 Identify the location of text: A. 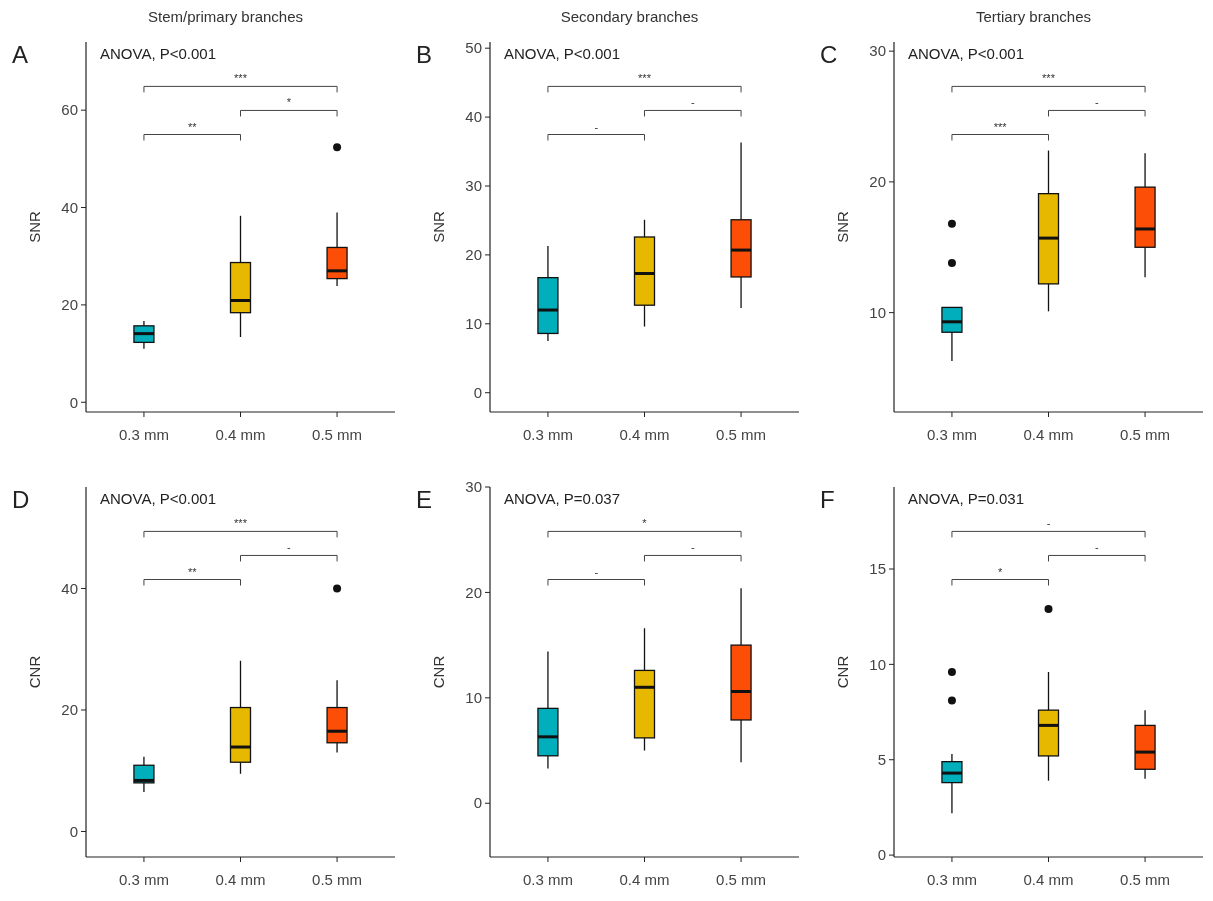
(20, 54).